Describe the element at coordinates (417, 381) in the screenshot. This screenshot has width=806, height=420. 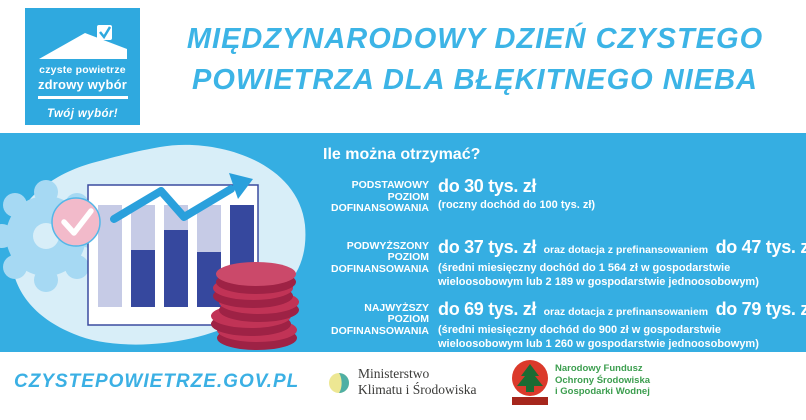
I see `ministry-name: Ministerstwo Klimatu i Środowiska` at that location.